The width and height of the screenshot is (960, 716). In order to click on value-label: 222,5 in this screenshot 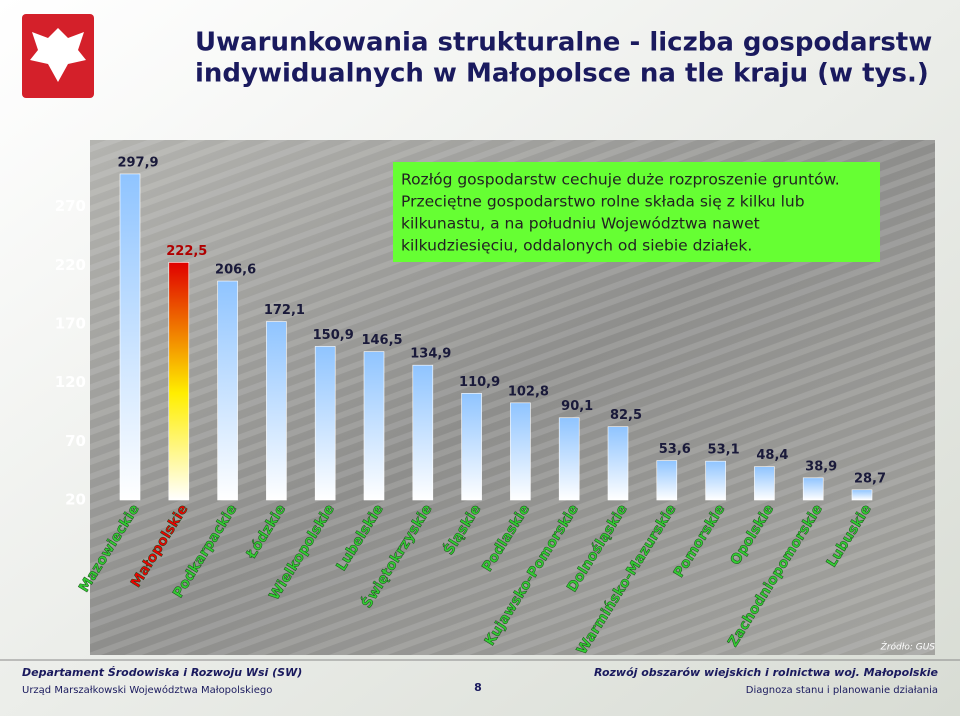, I will do `click(186, 251)`.